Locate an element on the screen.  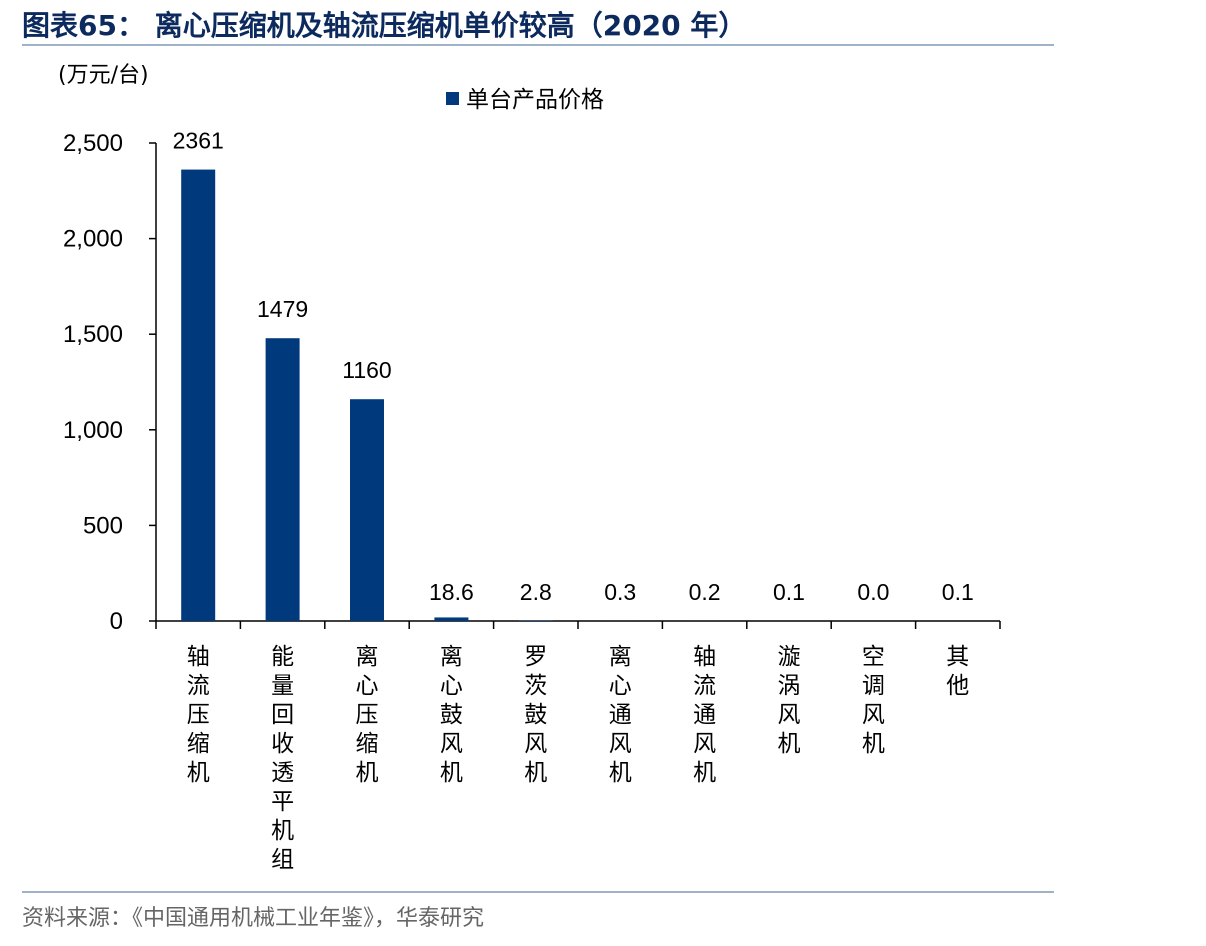
data-label-7: 0.2 is located at coordinates (705, 592).